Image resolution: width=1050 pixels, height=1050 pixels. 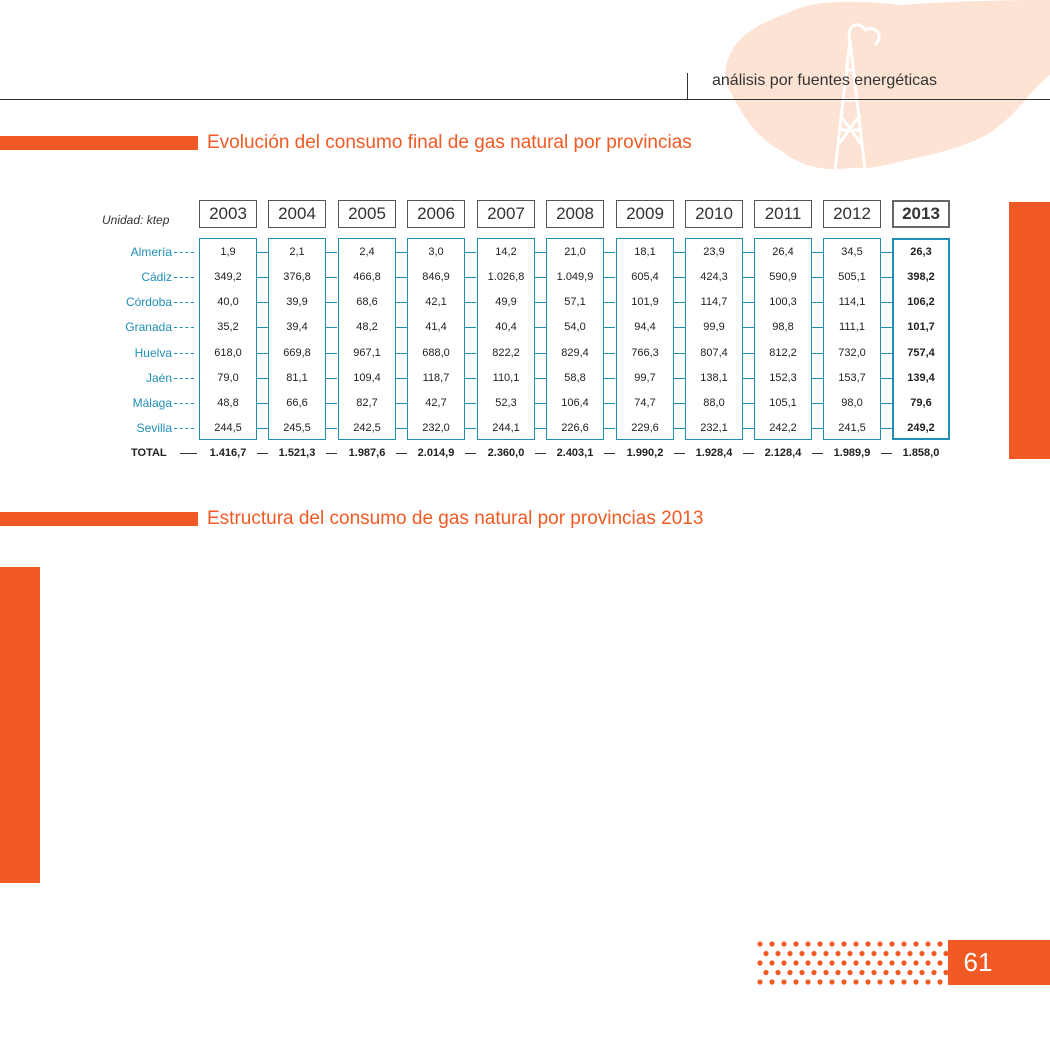 What do you see at coordinates (687, 86) in the screenshot?
I see `header-divider` at bounding box center [687, 86].